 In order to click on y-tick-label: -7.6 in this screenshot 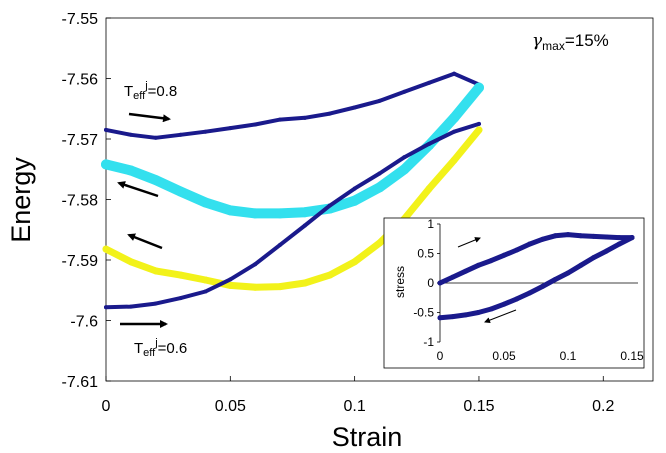, I will do `click(84, 322)`.